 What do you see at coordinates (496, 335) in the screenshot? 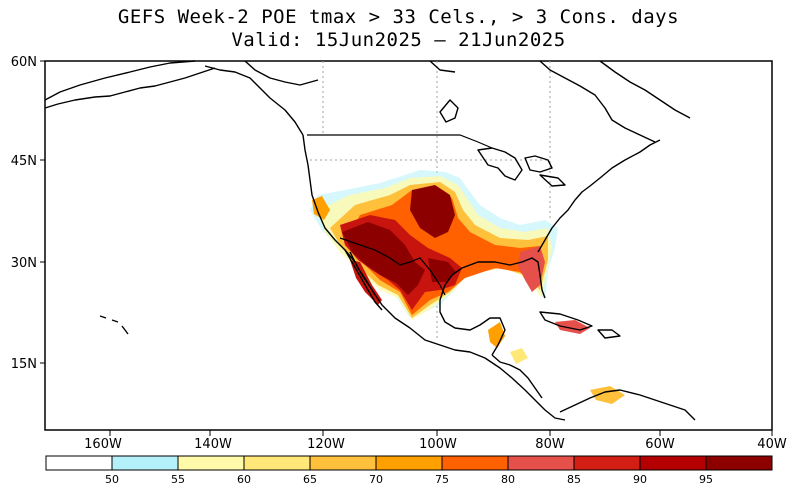
I see `shade-yucatan` at bounding box center [496, 335].